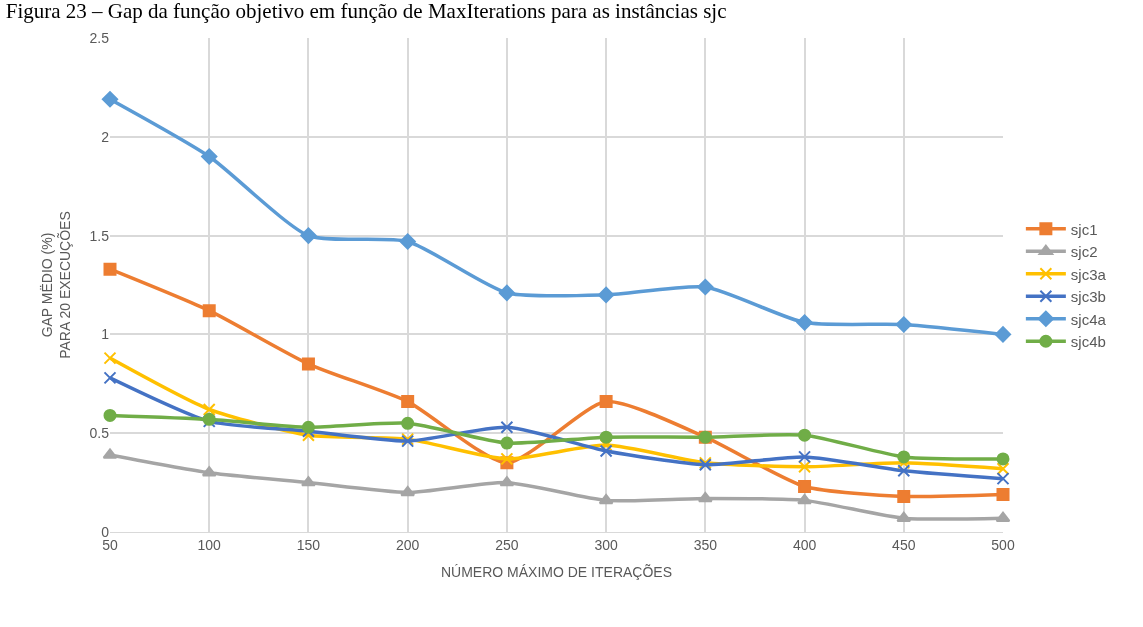  I want to click on y-tick-label: 2.5, so click(99, 37).